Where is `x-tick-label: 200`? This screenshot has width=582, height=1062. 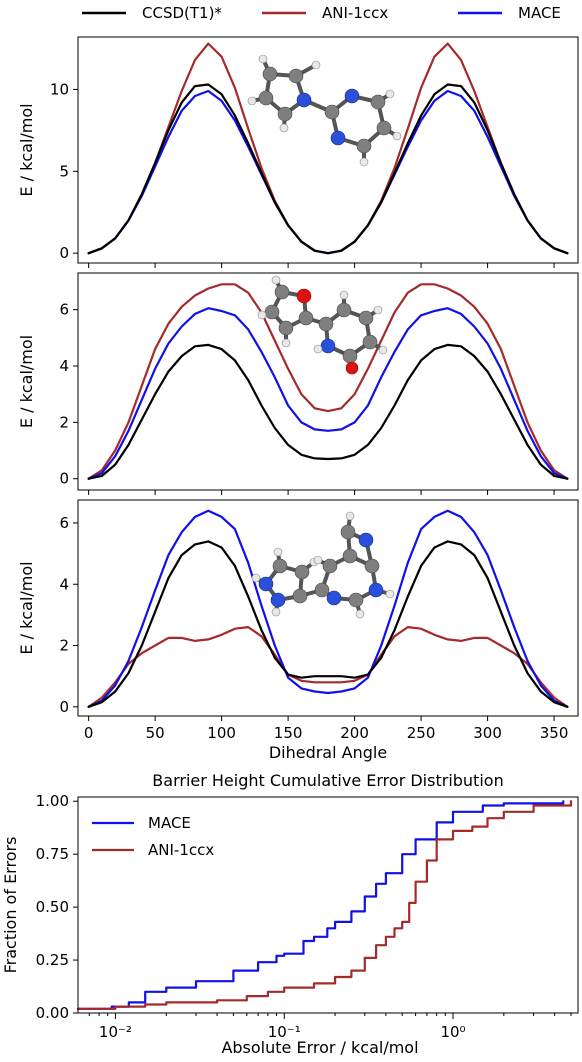 x-tick-label: 200 is located at coordinates (354, 733).